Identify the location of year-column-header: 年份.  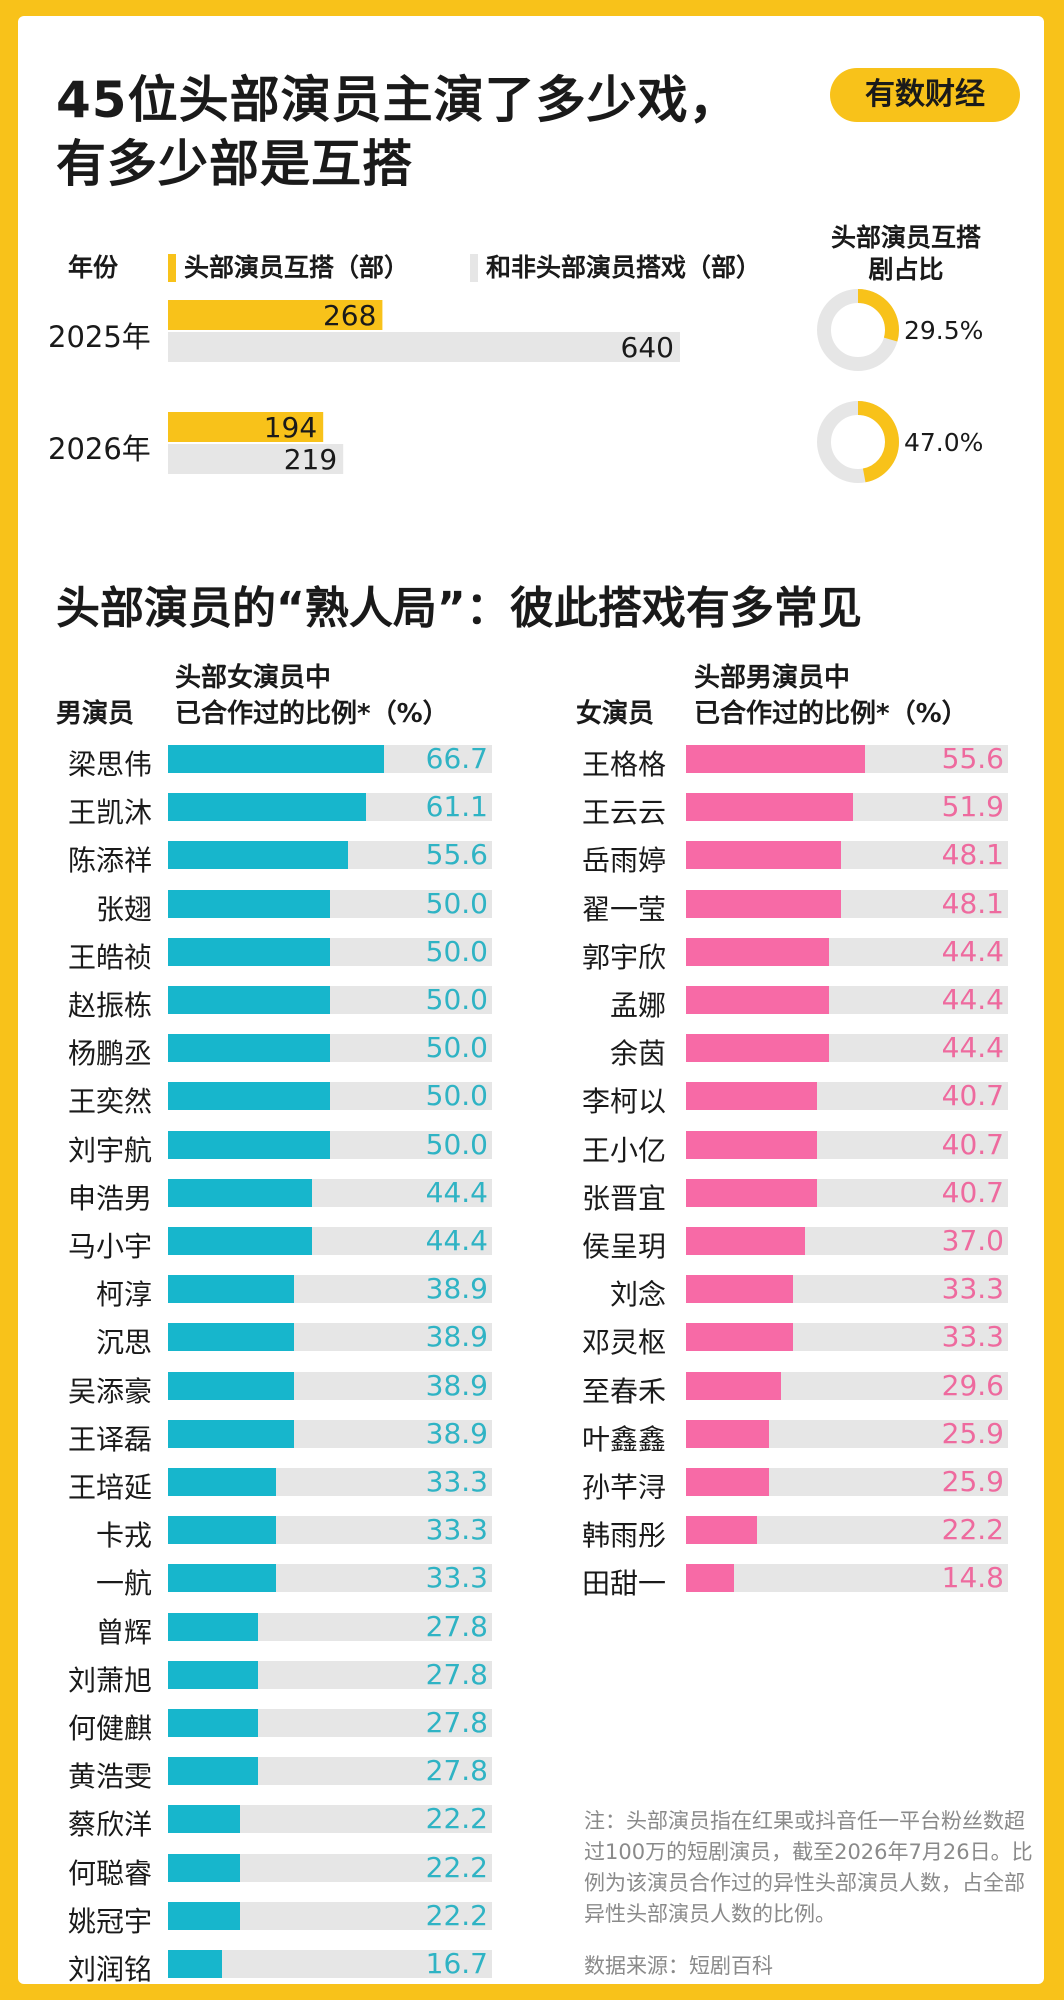
(93, 267).